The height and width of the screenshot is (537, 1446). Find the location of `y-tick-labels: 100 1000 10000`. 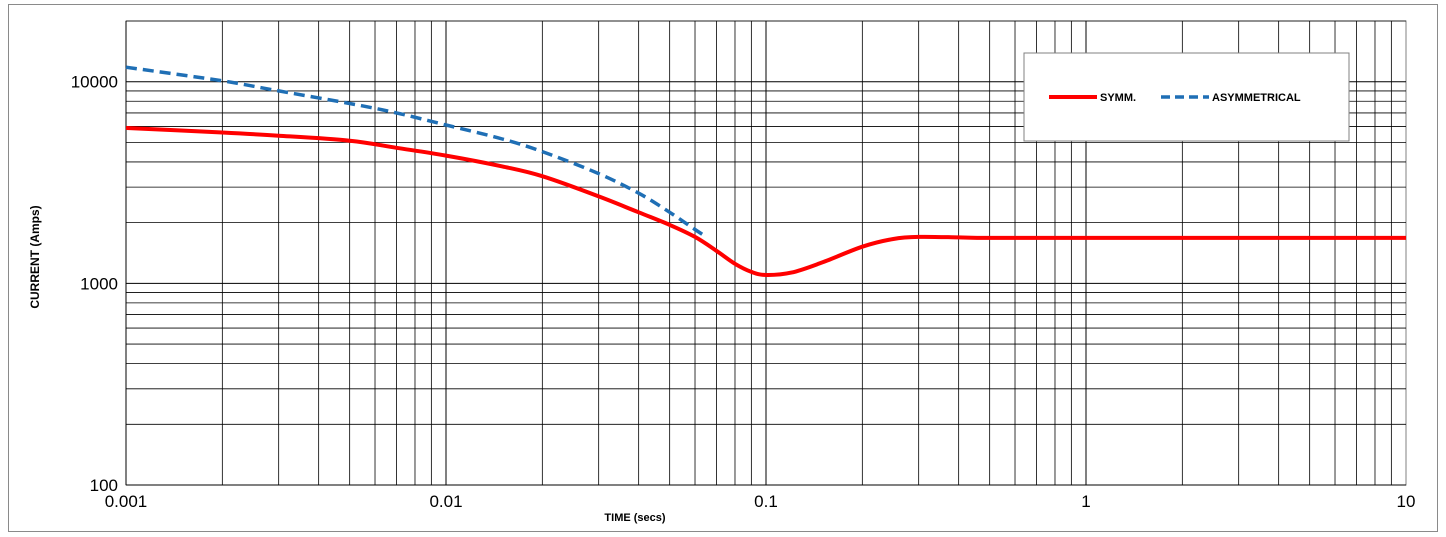

y-tick-labels: 100 1000 10000 is located at coordinates (94, 284).